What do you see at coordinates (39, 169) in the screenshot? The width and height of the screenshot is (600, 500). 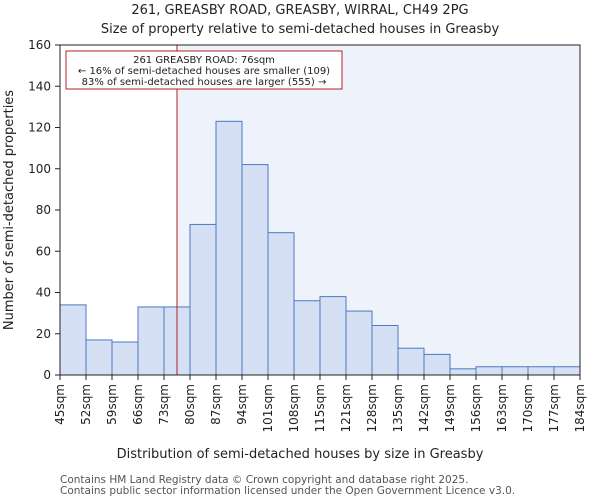 I see `y-tick-label: 100` at bounding box center [39, 169].